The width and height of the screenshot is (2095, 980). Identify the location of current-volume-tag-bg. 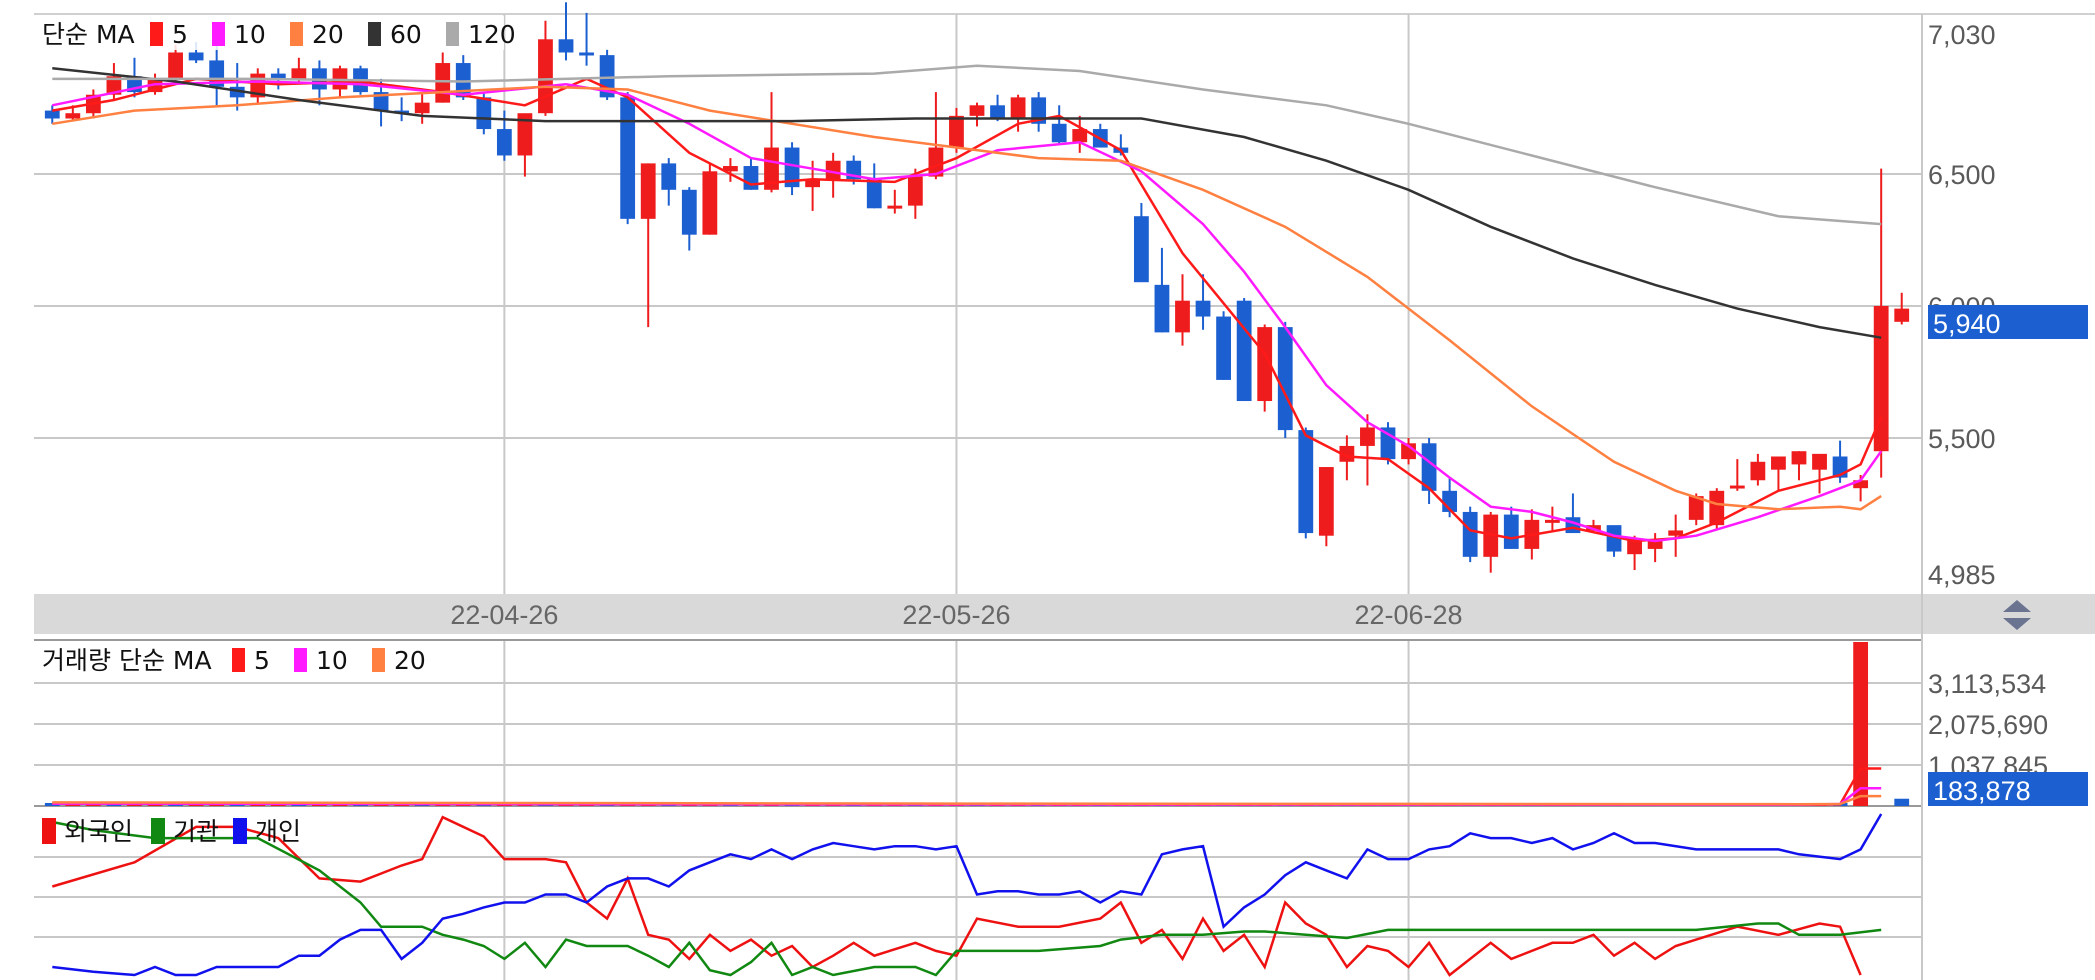
(2008, 789).